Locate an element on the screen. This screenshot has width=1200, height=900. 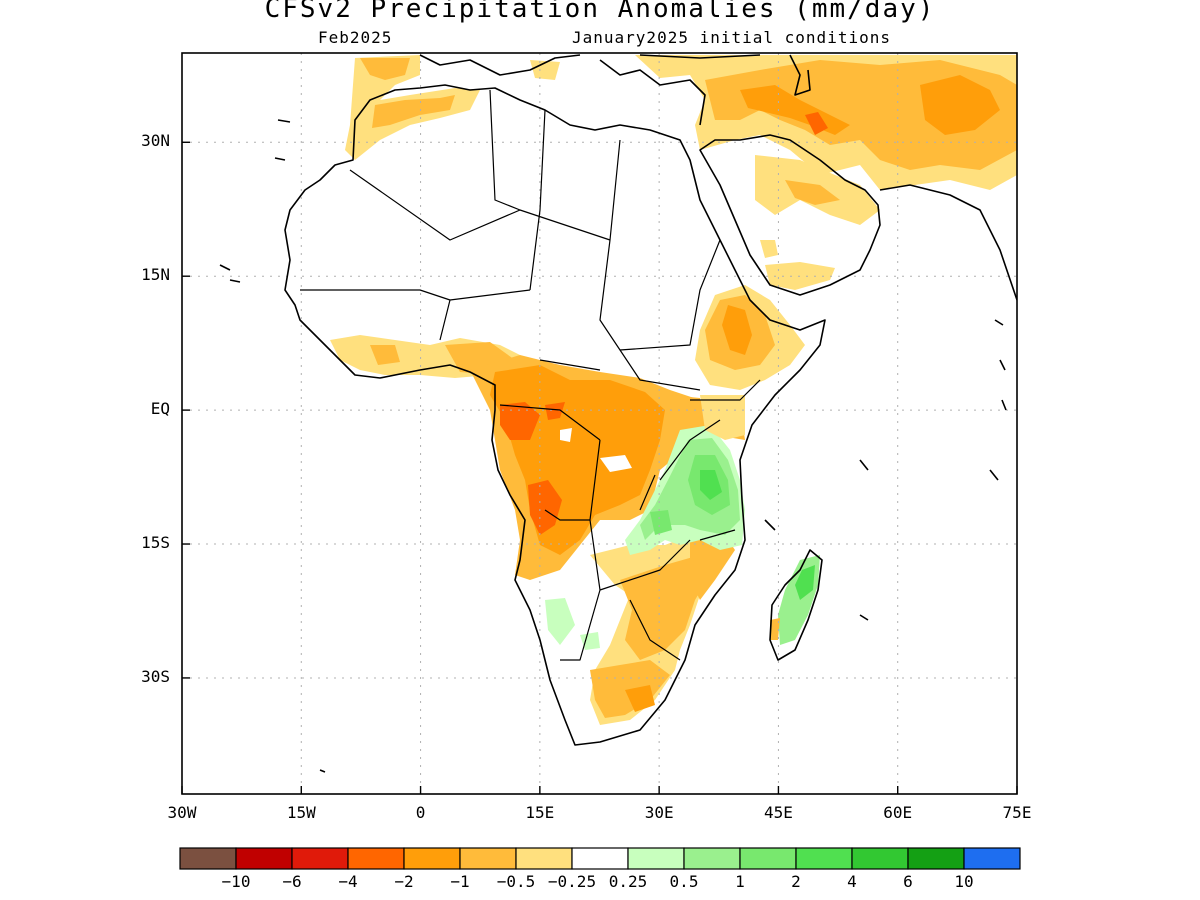
legend-label: 2 is located at coordinates (796, 881).